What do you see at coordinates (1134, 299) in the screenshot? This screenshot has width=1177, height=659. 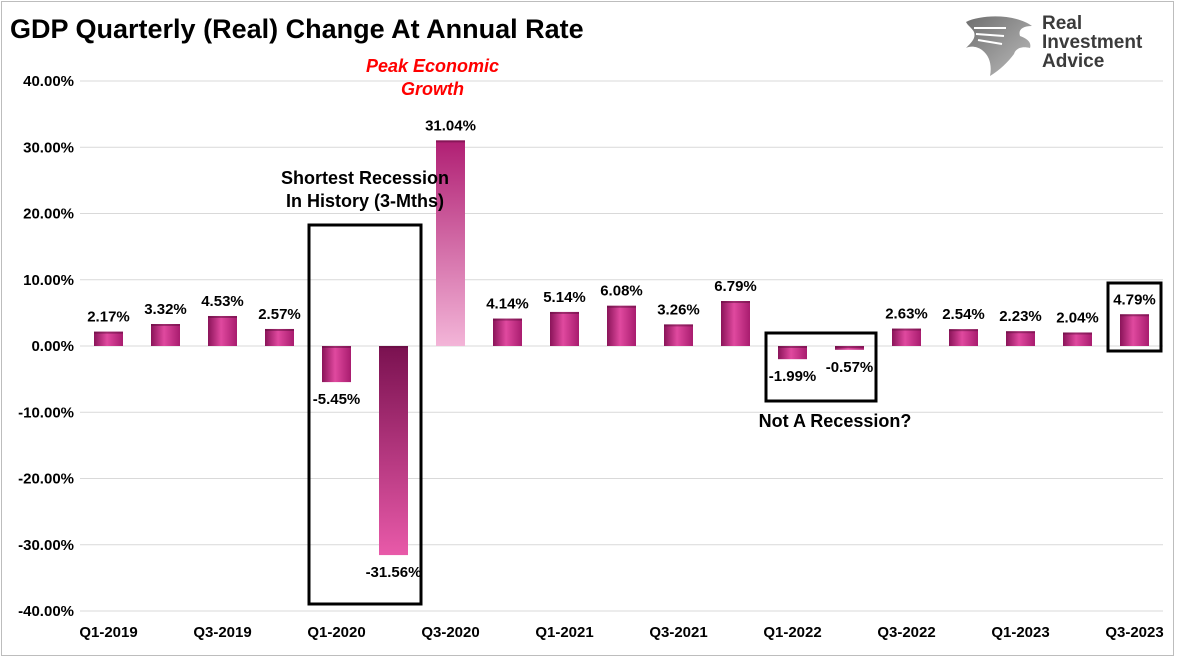 I see `data-label: 4.79%` at bounding box center [1134, 299].